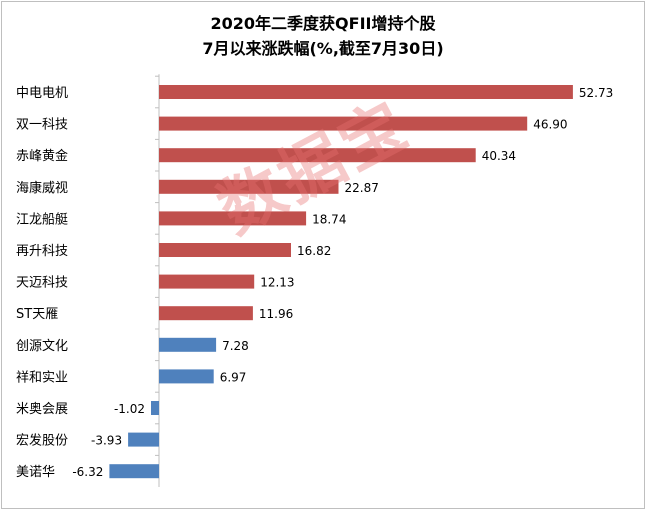 The image size is (646, 510). What do you see at coordinates (129, 409) in the screenshot?
I see `value-label-11: -1.02` at bounding box center [129, 409].